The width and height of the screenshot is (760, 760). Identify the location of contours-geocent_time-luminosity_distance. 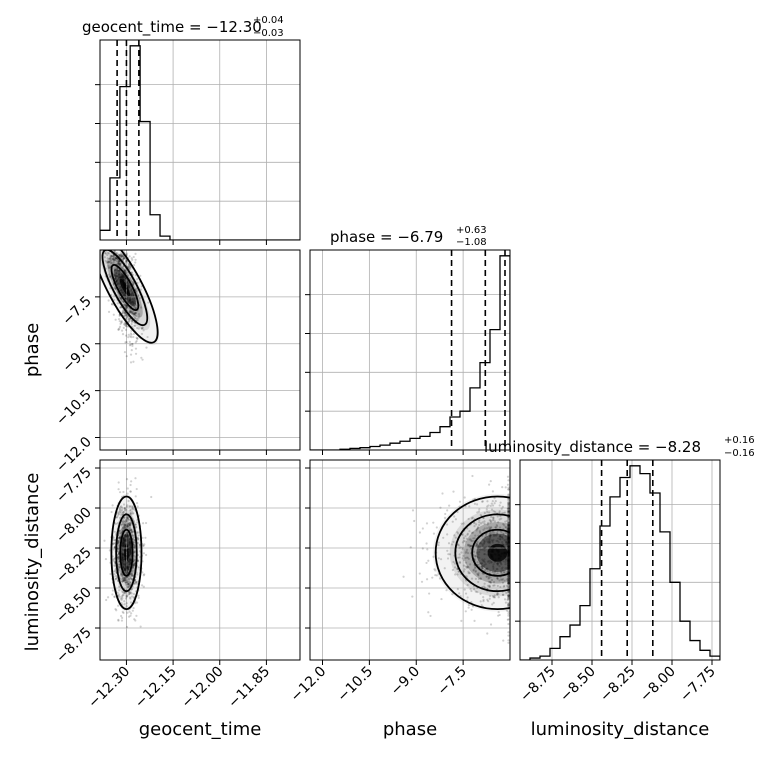
(126, 553).